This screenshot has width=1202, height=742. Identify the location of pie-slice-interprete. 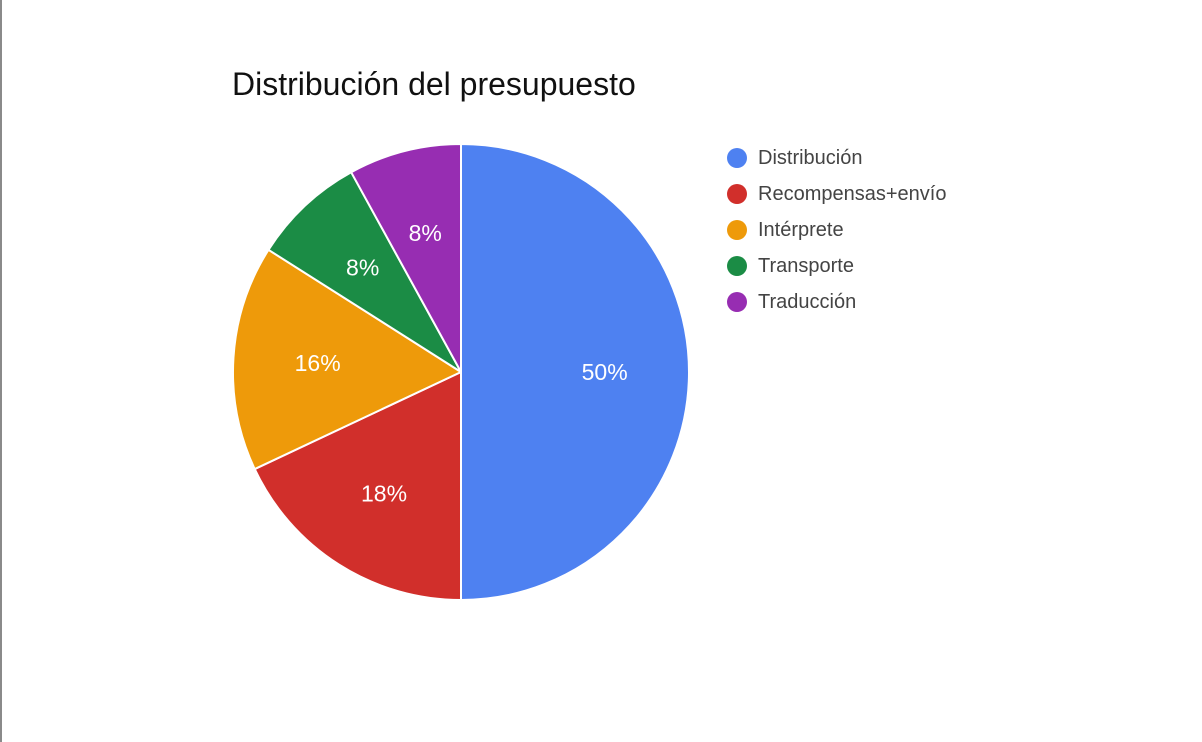
(347, 359).